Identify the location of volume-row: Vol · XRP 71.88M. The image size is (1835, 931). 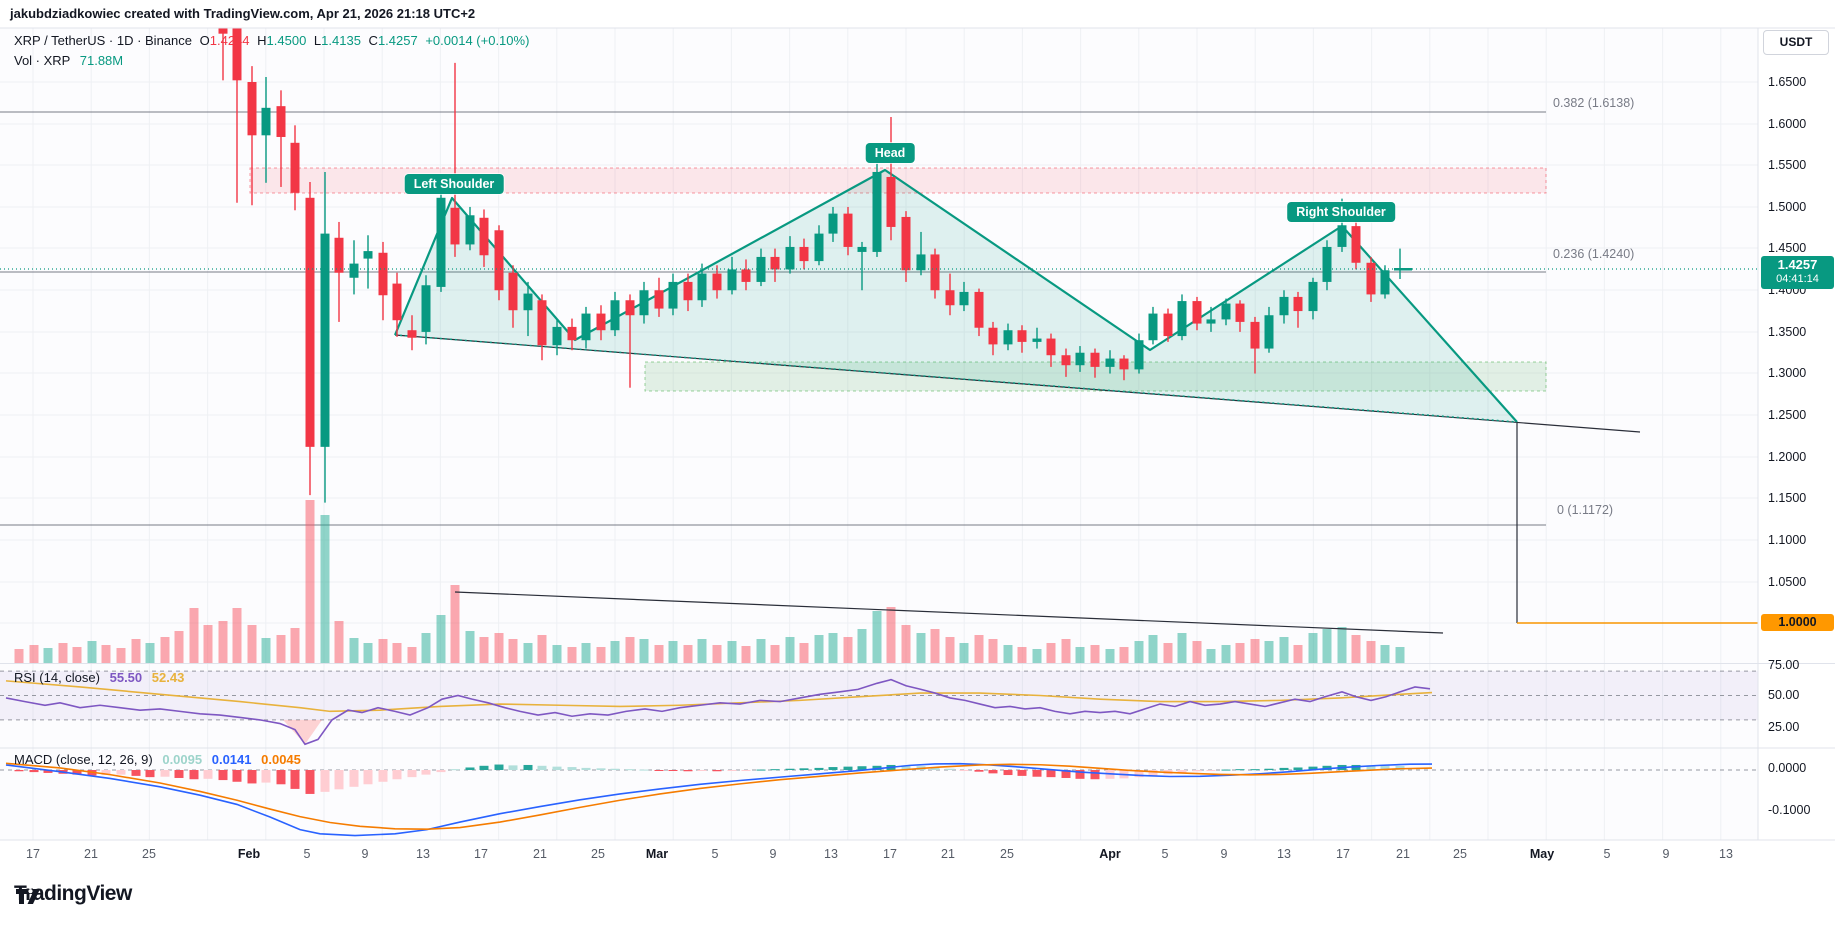
(271, 60).